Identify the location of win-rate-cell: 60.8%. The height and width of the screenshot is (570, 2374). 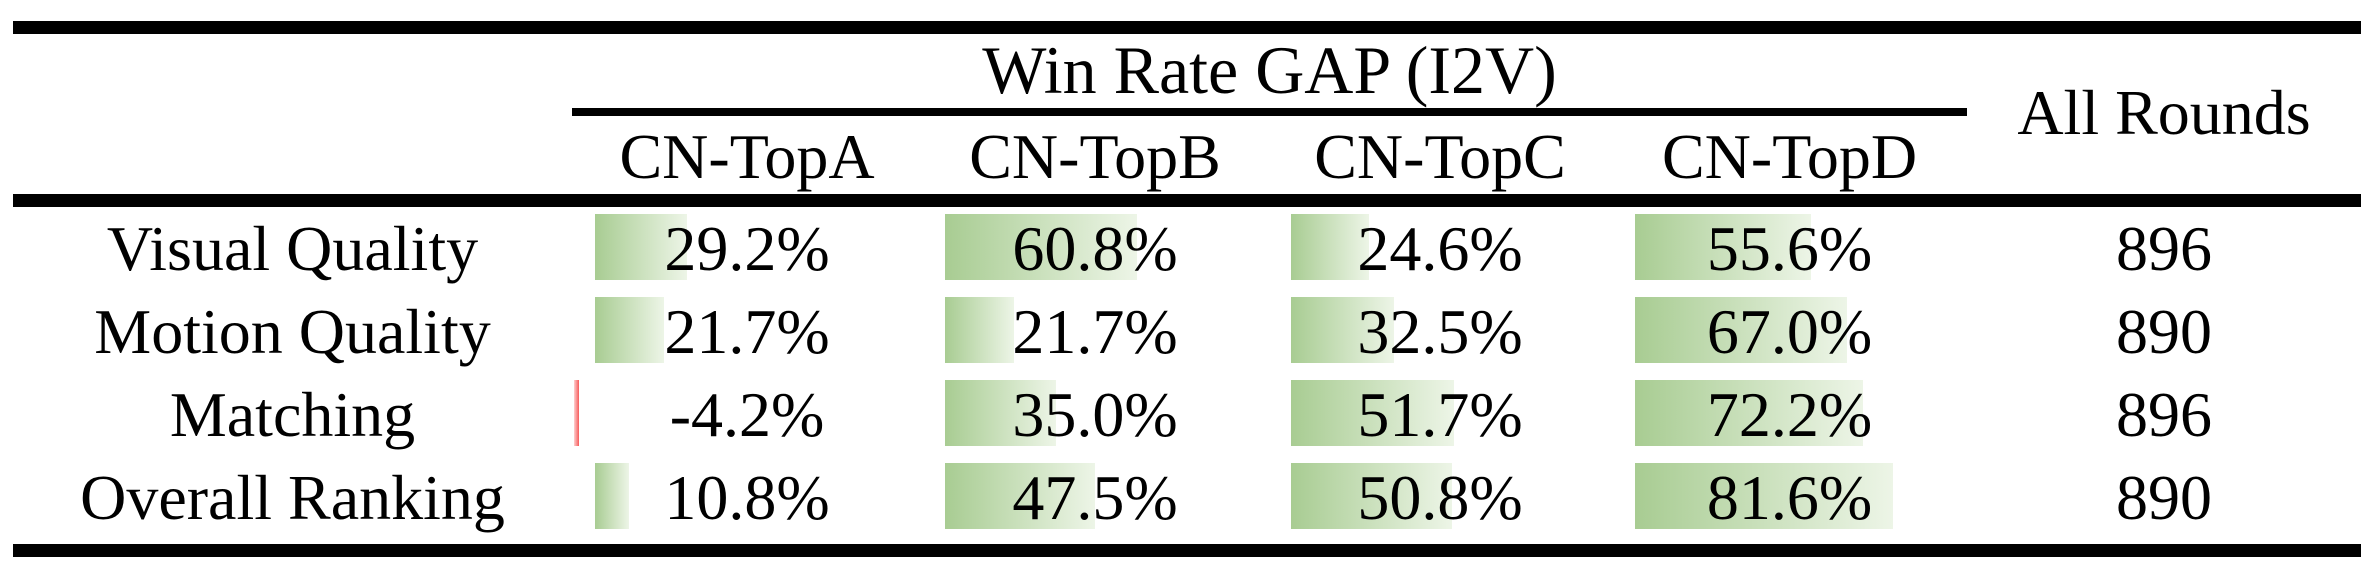
(1095, 248).